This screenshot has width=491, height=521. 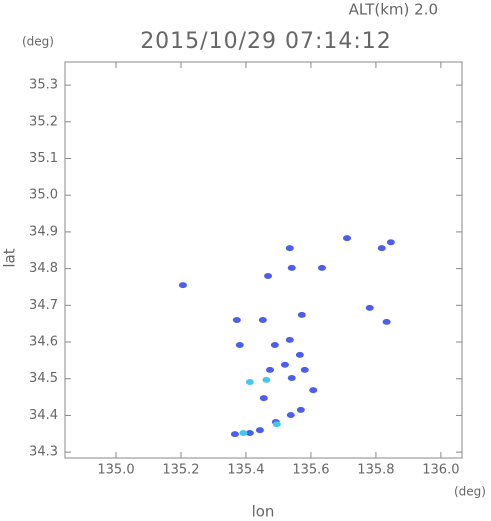 What do you see at coordinates (43, 415) in the screenshot?
I see `y-tick-label: 34.4` at bounding box center [43, 415].